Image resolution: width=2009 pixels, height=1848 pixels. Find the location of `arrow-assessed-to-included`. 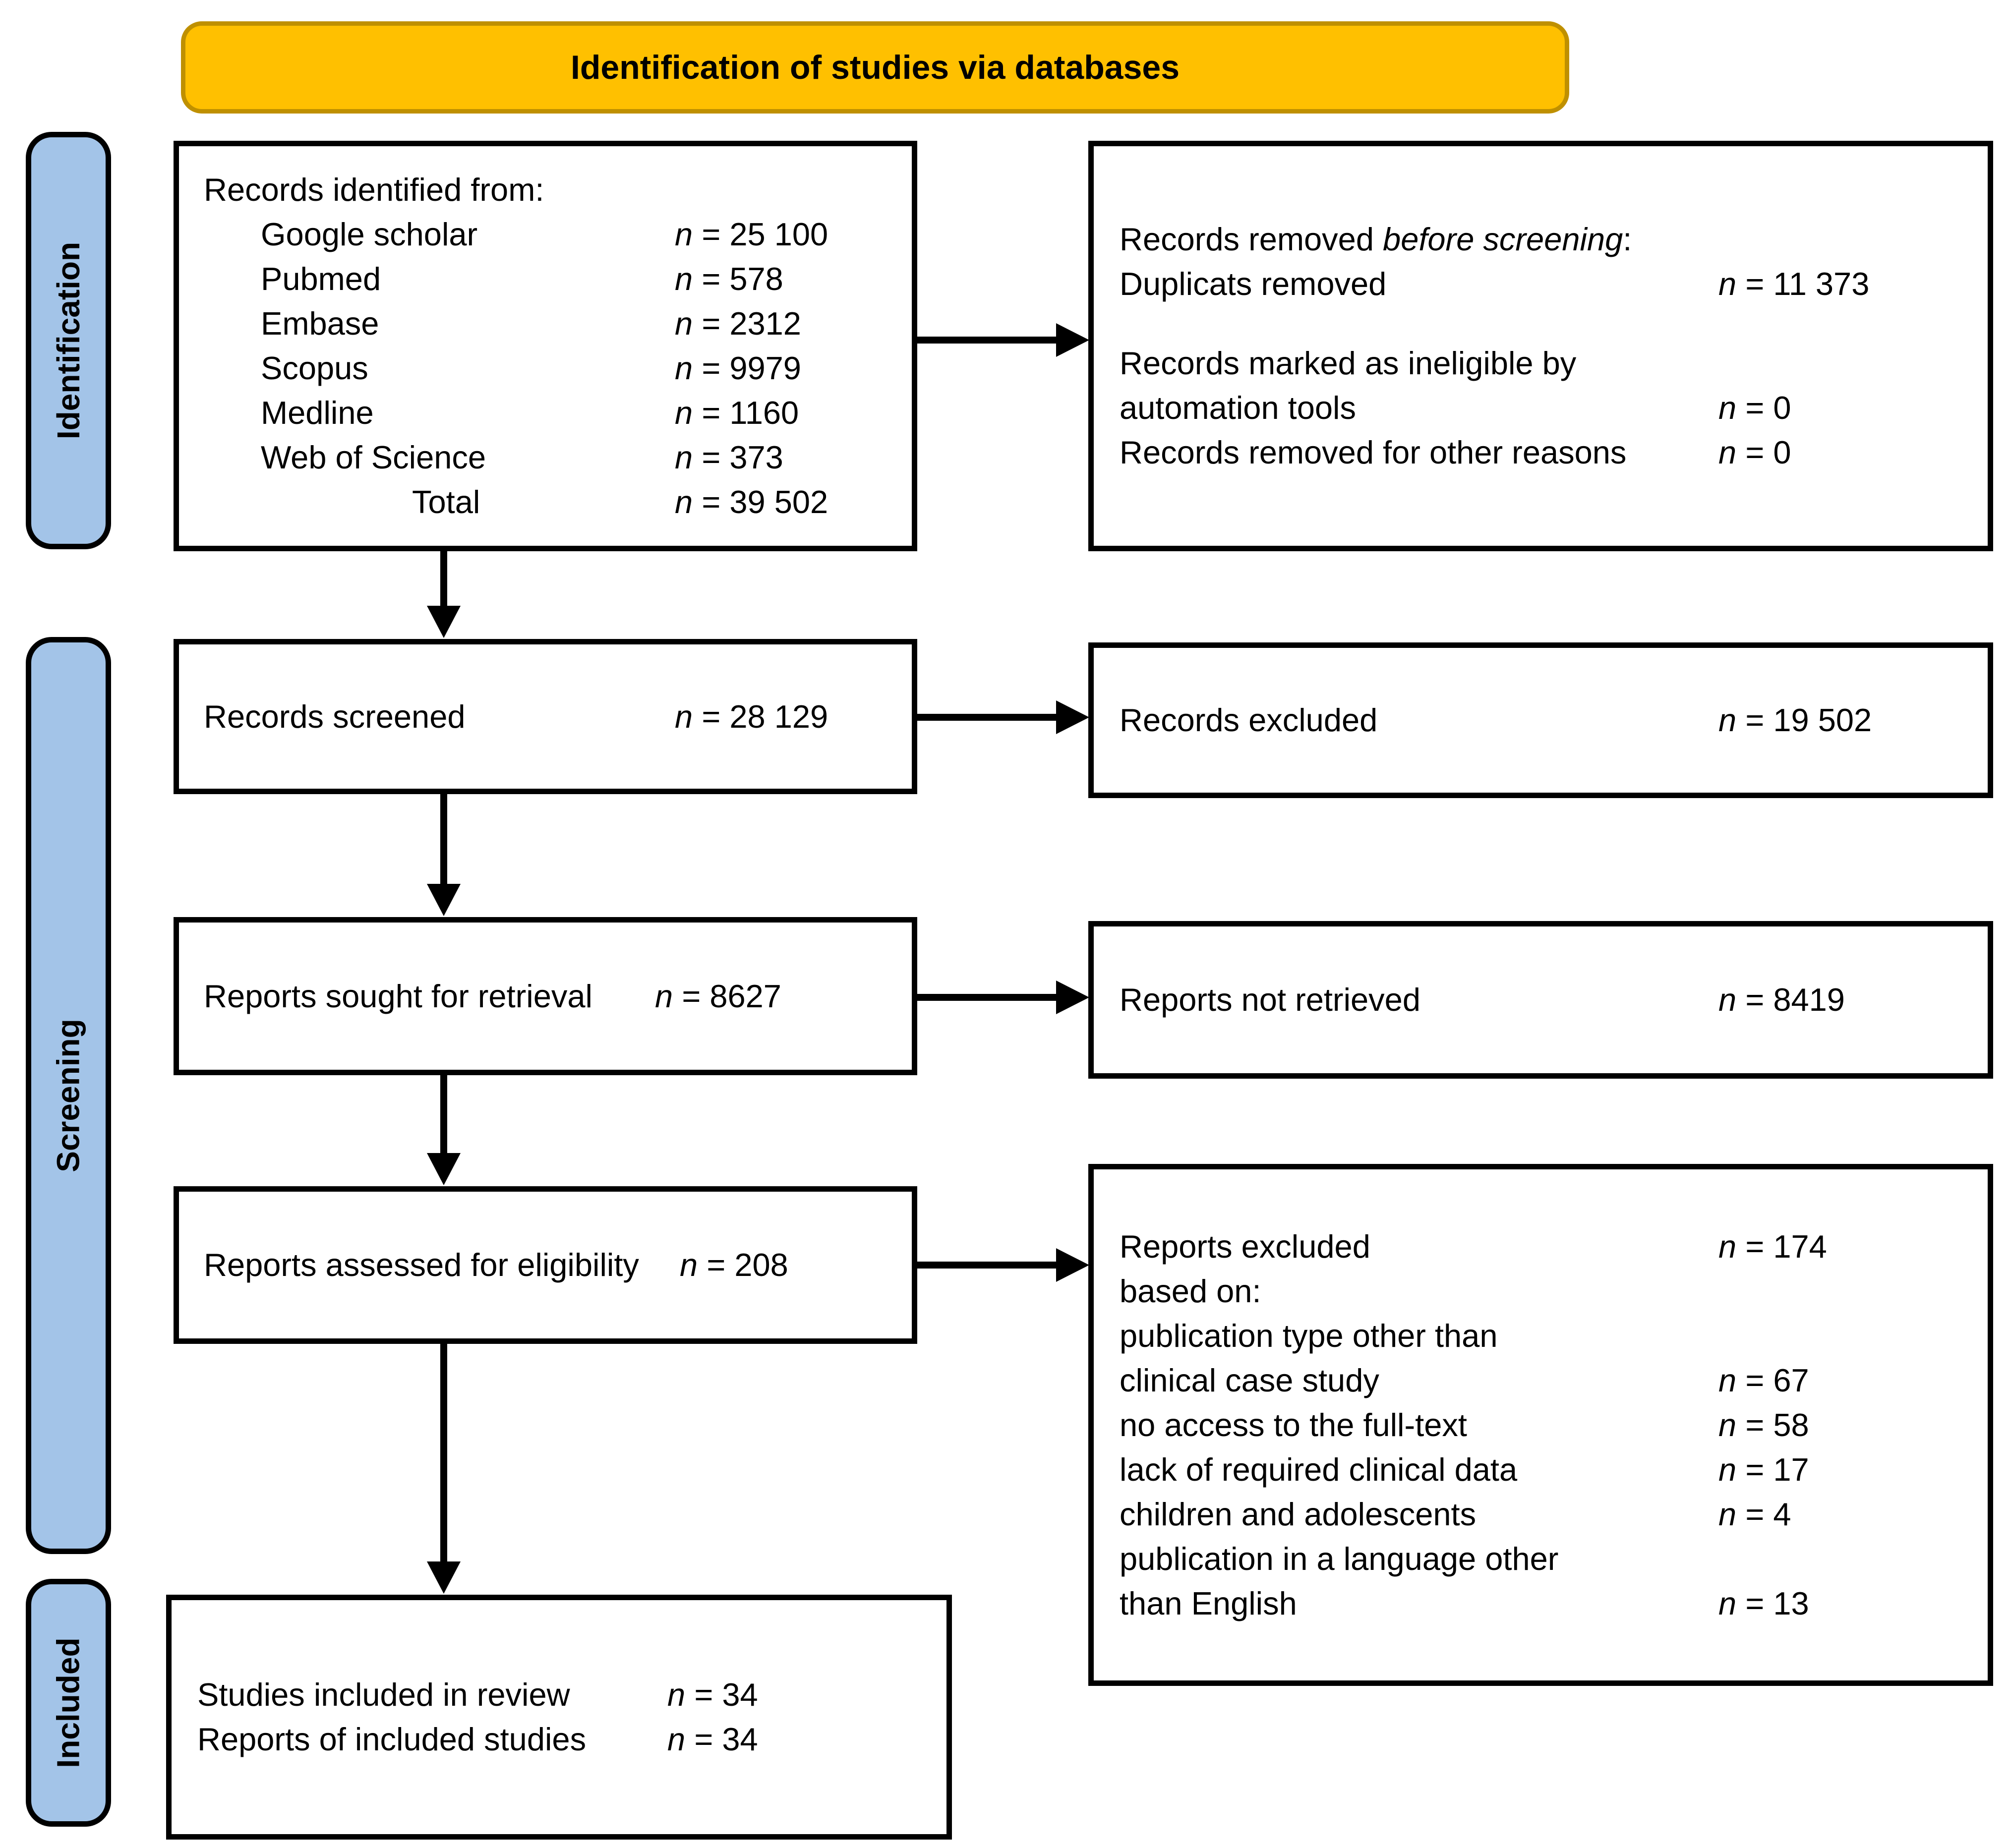

arrow-assessed-to-included is located at coordinates (444, 1469).